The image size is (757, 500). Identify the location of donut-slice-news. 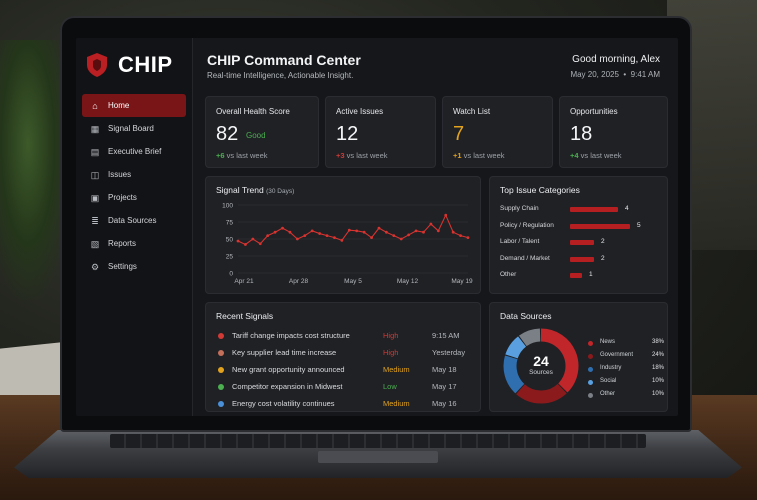
(559, 360).